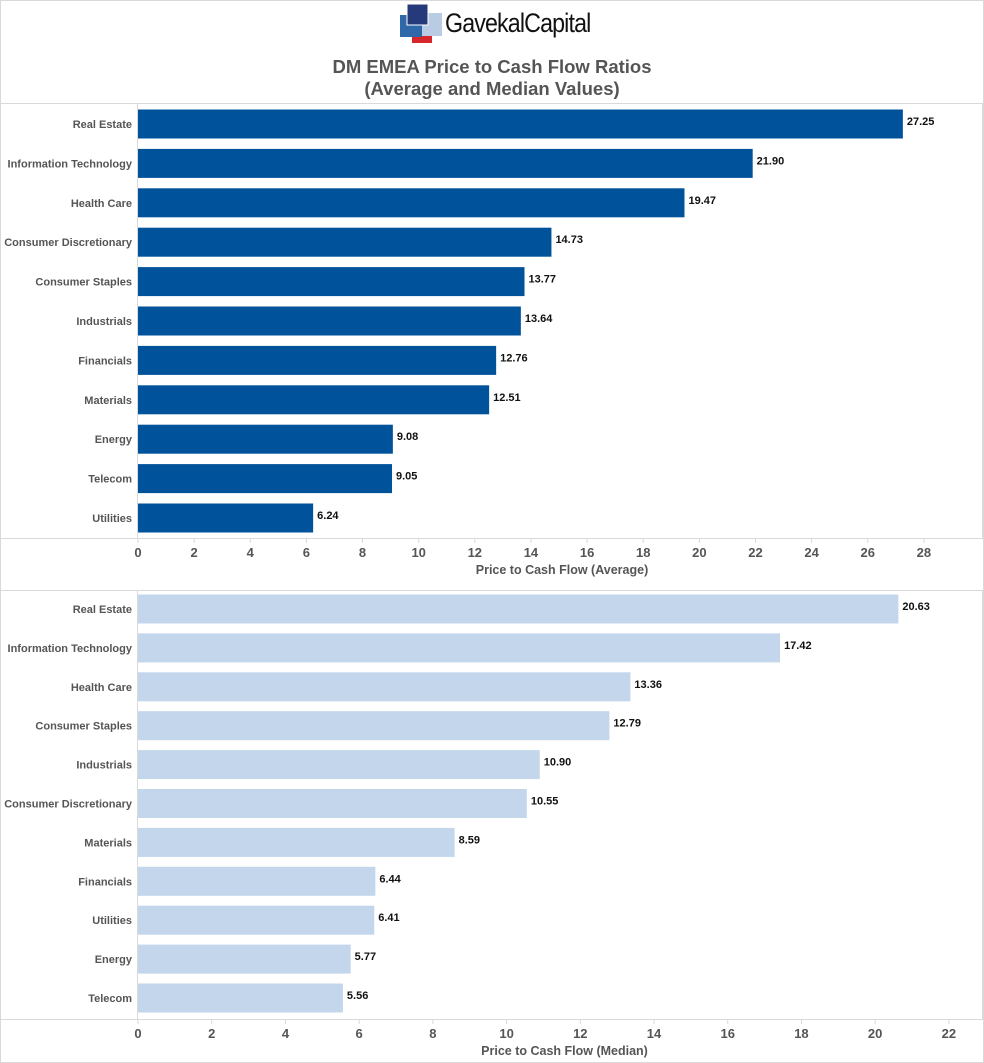 Image resolution: width=984 pixels, height=1063 pixels. Describe the element at coordinates (390, 879) in the screenshot. I see `value-label: 6.44` at that location.